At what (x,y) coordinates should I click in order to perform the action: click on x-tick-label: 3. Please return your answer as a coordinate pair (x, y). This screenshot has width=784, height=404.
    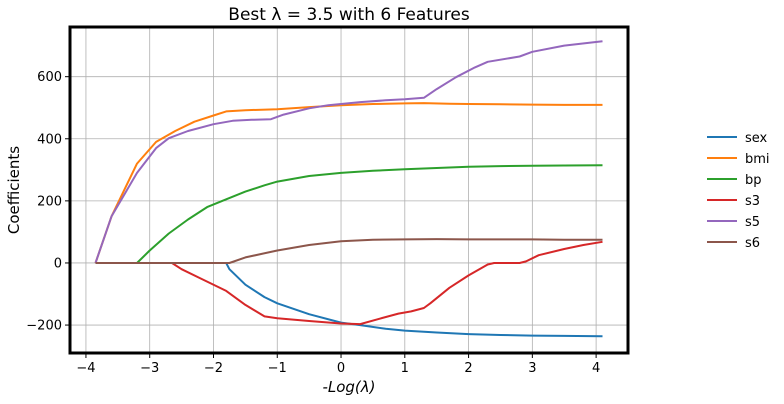
    Looking at the image, I should click on (532, 368).